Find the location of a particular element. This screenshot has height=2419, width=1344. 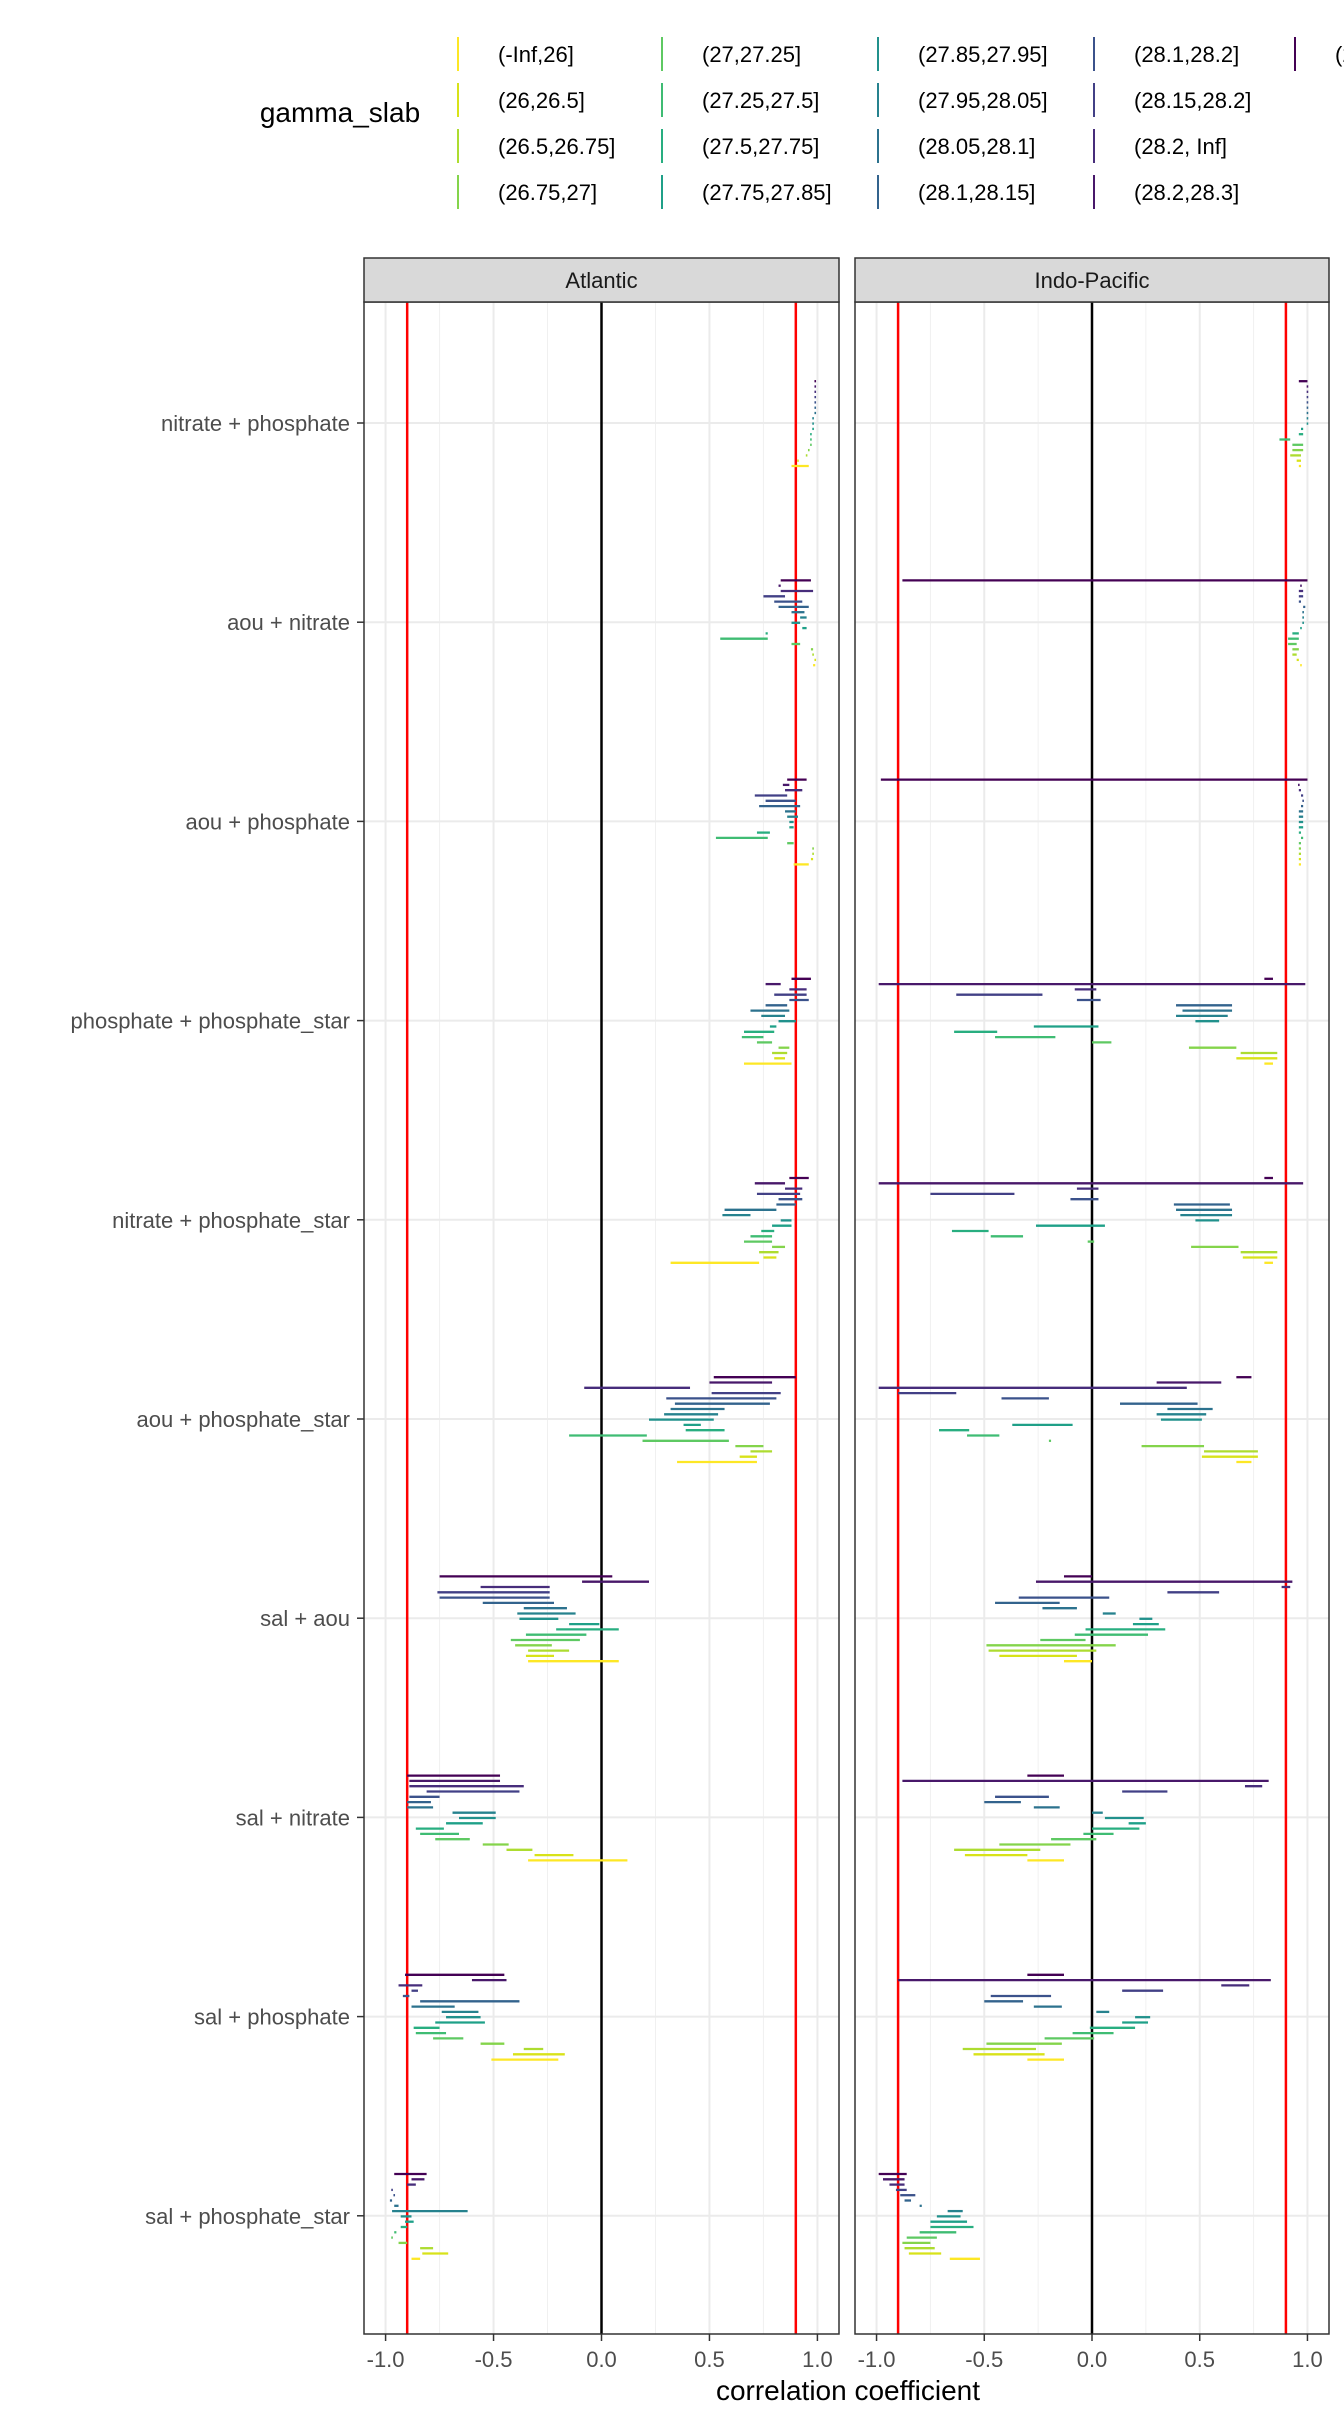

legend-label-3: (26.75,27] is located at coordinates (547, 192).